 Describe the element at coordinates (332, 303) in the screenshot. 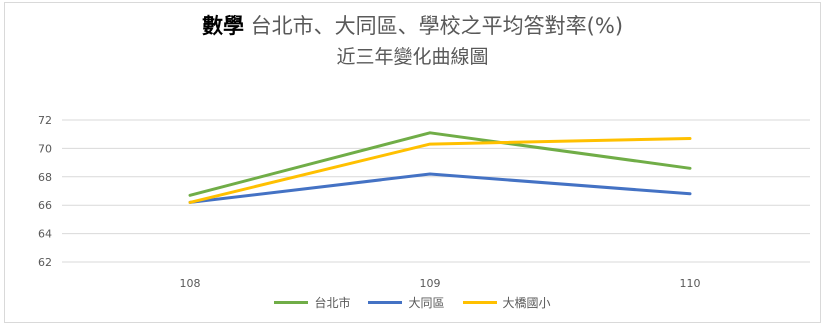

I see `legend-label: 台北市` at that location.